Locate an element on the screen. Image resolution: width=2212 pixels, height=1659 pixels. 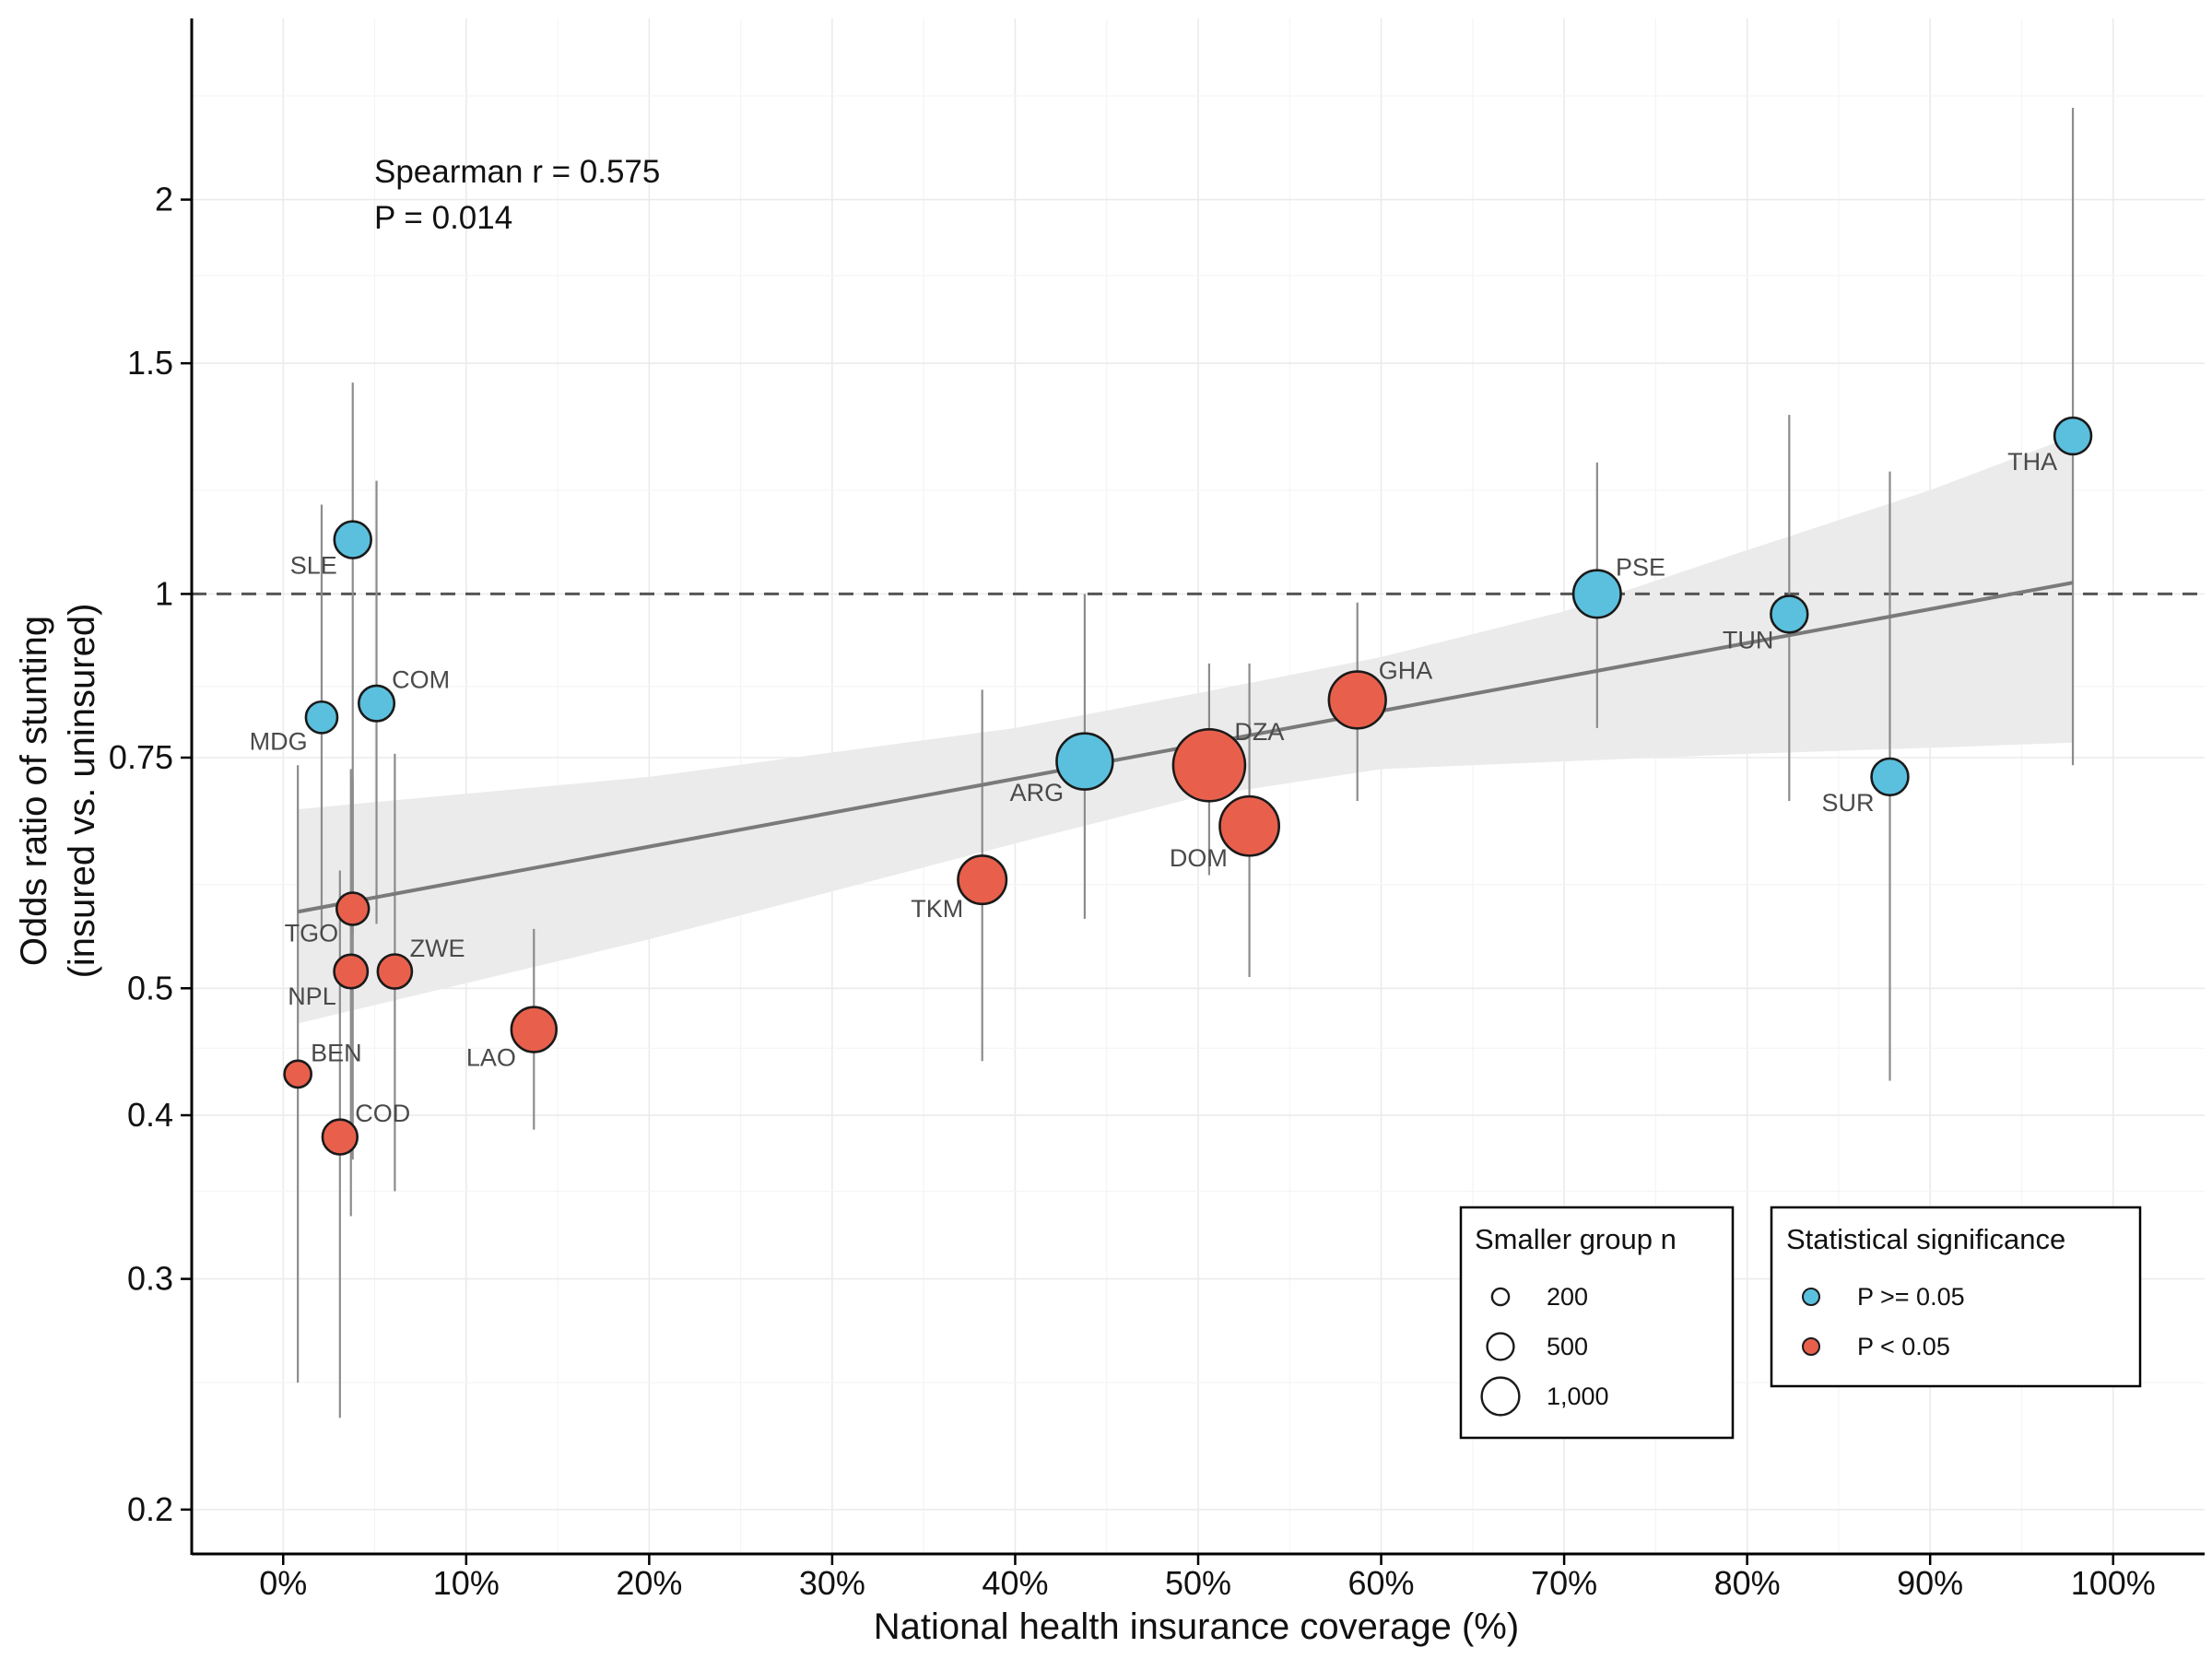
point-ben is located at coordinates (298, 1074).